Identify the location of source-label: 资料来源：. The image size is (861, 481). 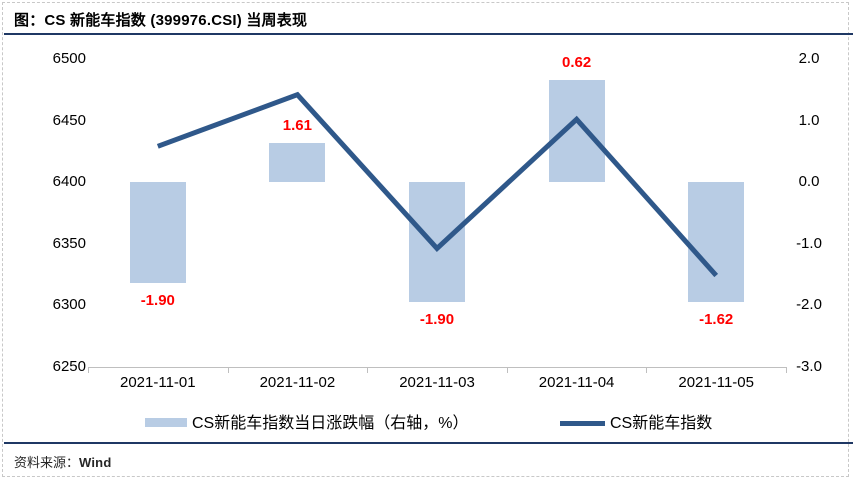
(47, 463).